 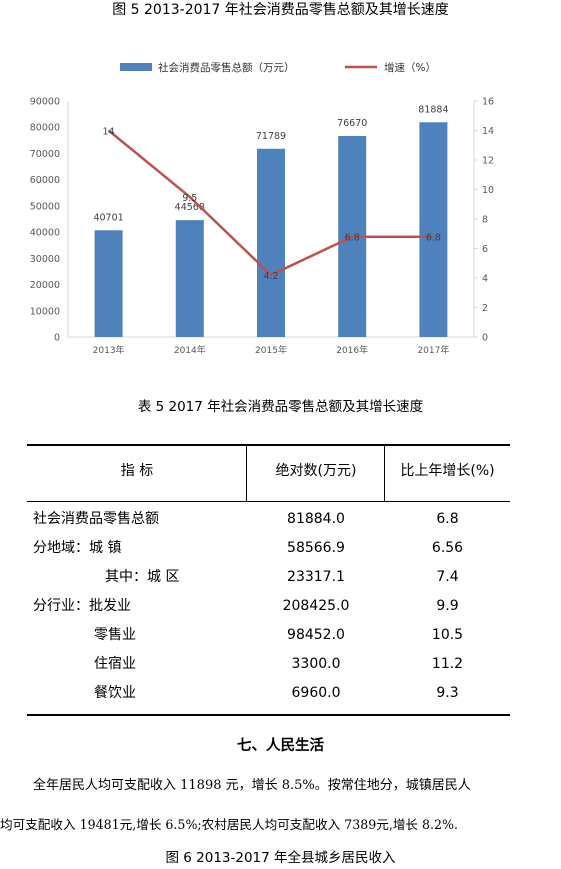 I want to click on row-value: 3300.0, so click(x=316, y=664).